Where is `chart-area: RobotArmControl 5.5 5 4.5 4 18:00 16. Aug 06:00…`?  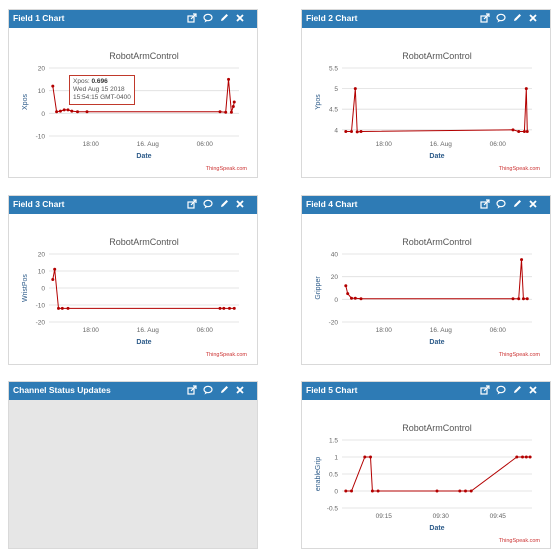
chart-area: RobotArmControl 5.5 5 4.5 4 18:00 16. Aug 06:00… is located at coordinates (426, 102).